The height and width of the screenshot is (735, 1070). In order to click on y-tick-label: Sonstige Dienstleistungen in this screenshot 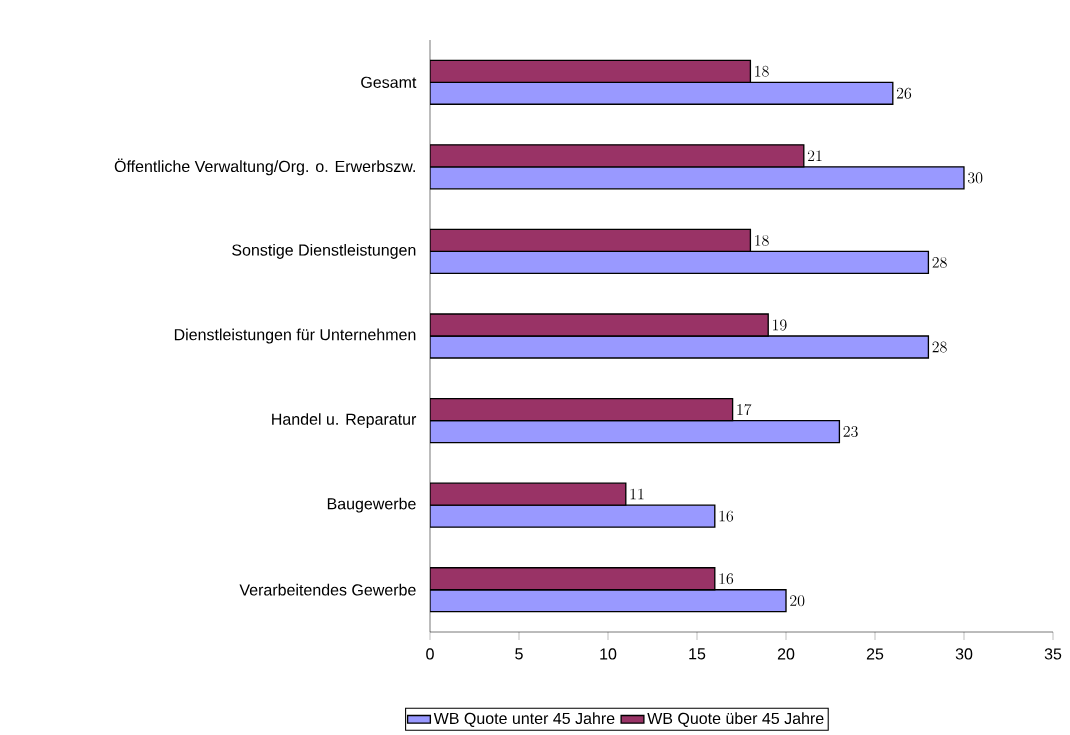, I will do `click(324, 251)`.